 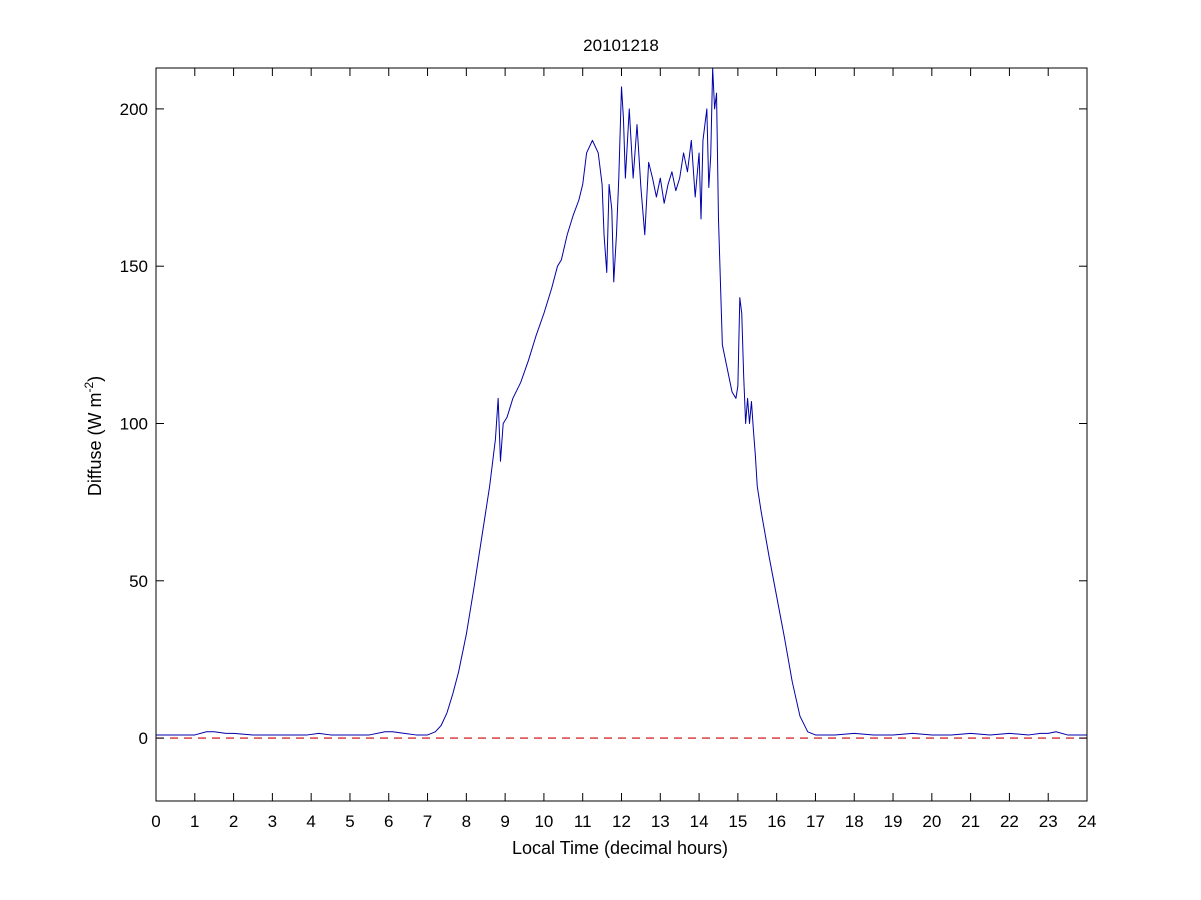 What do you see at coordinates (620, 848) in the screenshot?
I see `x-axis-label: Local Time (decimal hours)` at bounding box center [620, 848].